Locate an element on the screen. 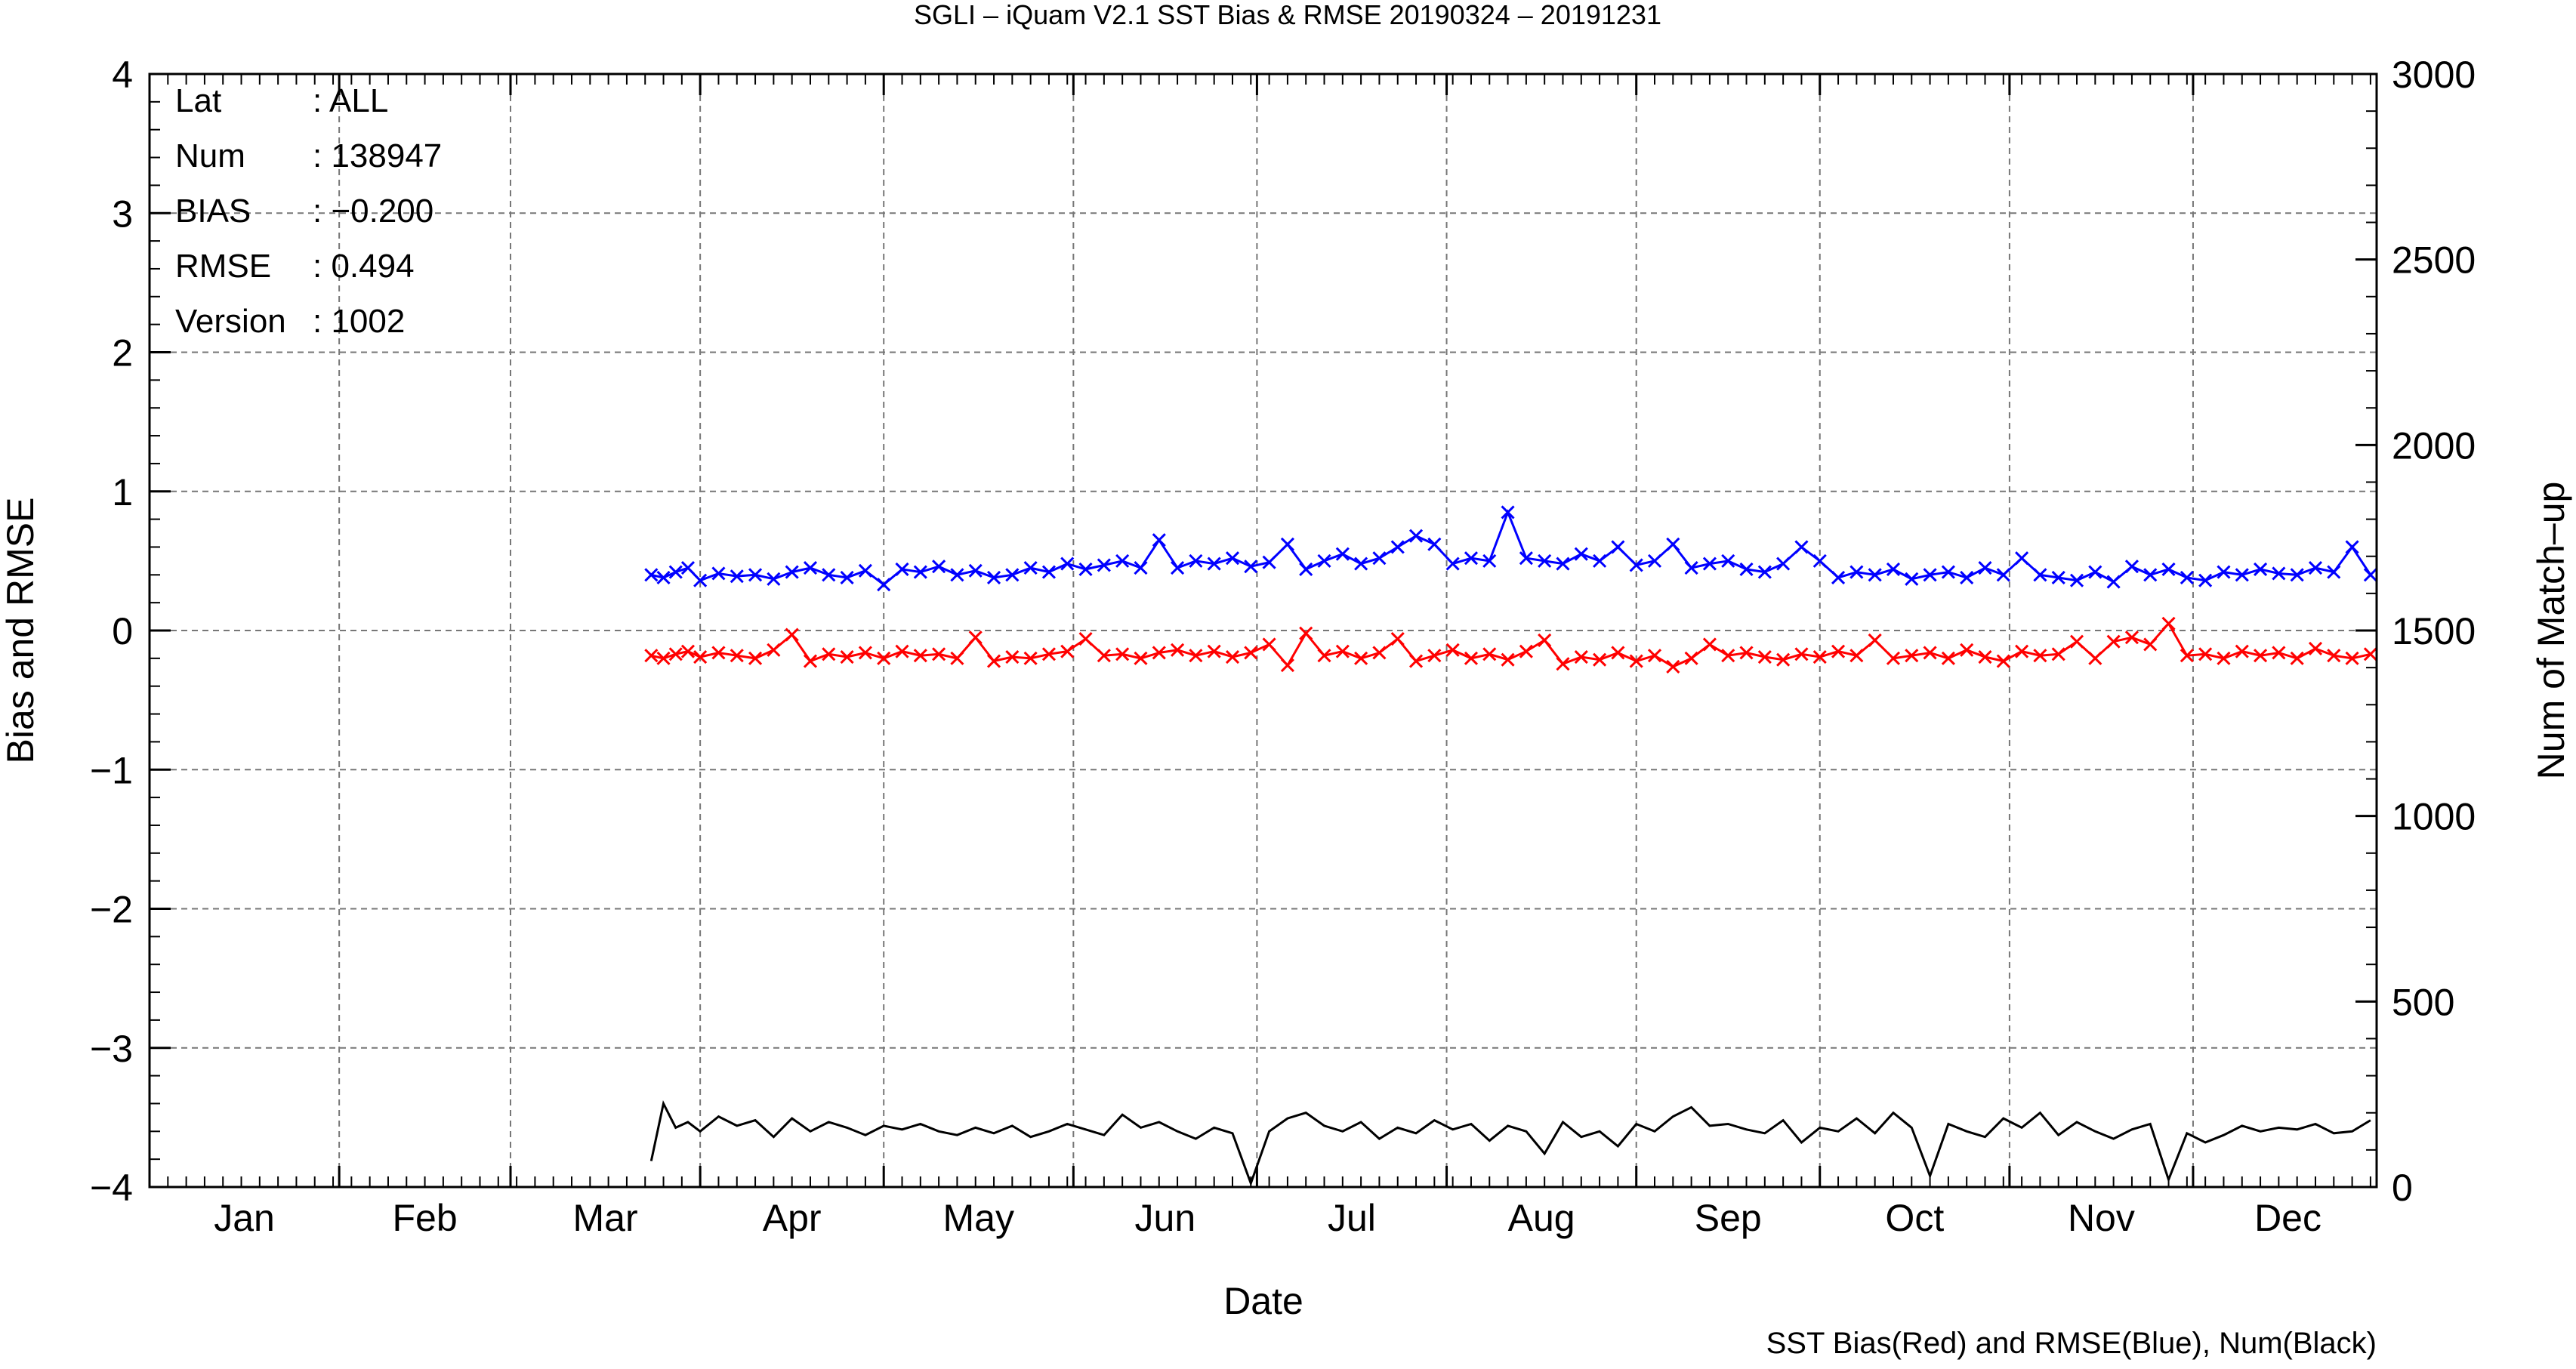 The height and width of the screenshot is (1369, 2576). stats-key: Lat is located at coordinates (198, 100).